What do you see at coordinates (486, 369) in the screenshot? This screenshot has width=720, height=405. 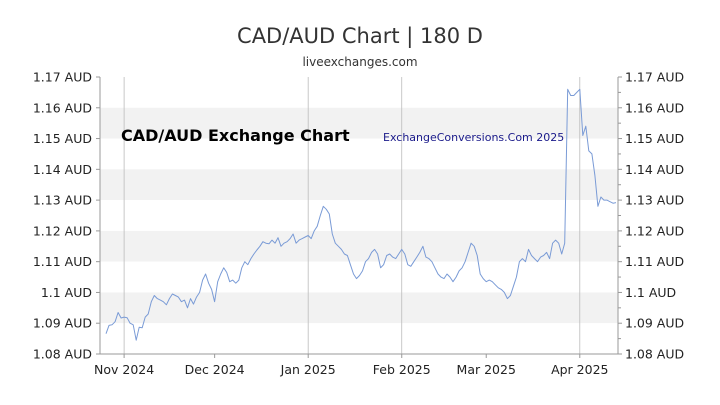 I see `x-tick-label: Mar 2025` at bounding box center [486, 369].